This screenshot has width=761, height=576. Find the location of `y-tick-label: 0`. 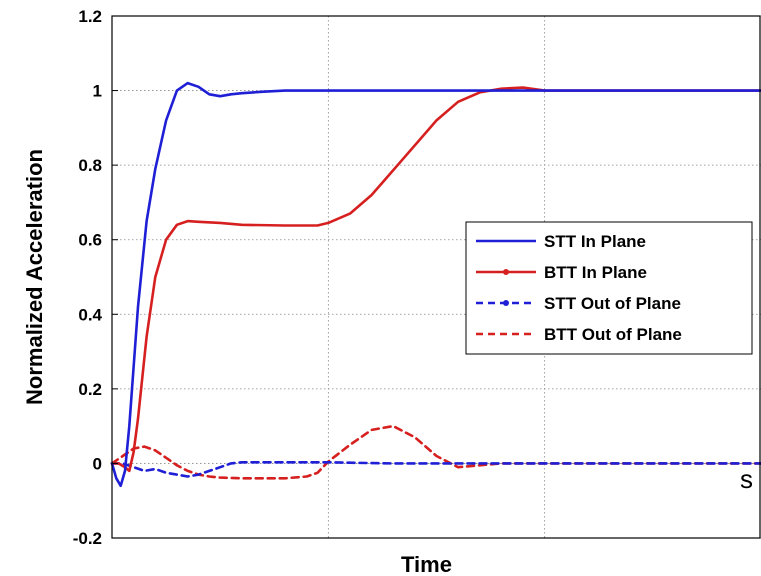

y-tick-label: 0 is located at coordinates (97, 463).